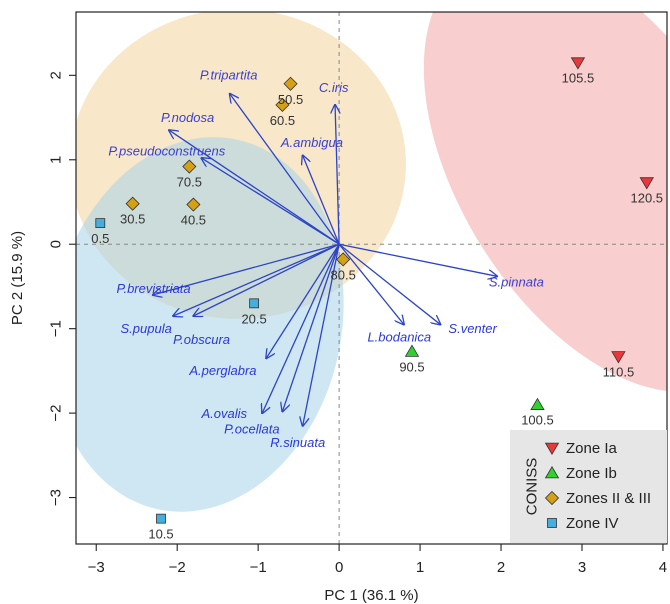 The height and width of the screenshot is (604, 670). Describe the element at coordinates (17, 278) in the screenshot. I see `y-axis-title: PC 2 (15.9 %)` at that location.